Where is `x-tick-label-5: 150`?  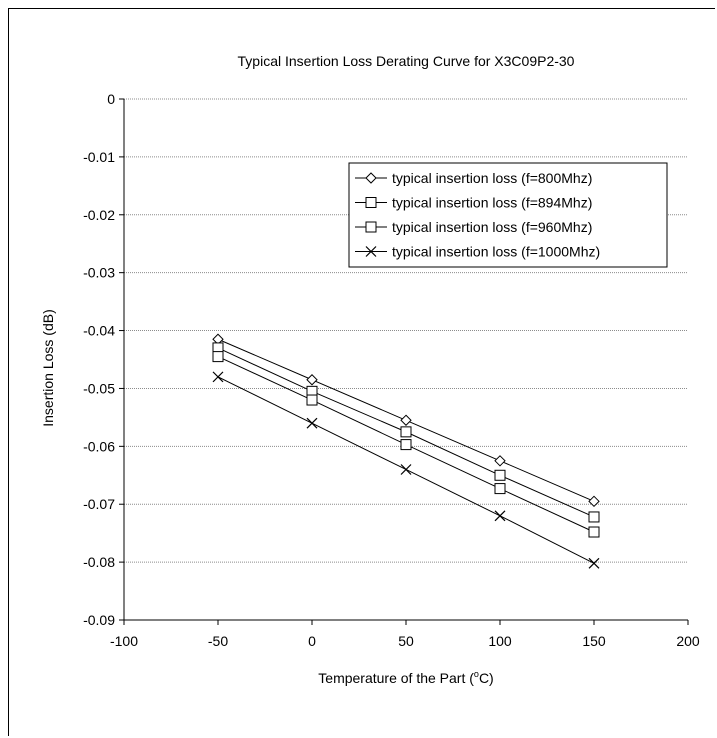 x-tick-label-5: 150 is located at coordinates (594, 641).